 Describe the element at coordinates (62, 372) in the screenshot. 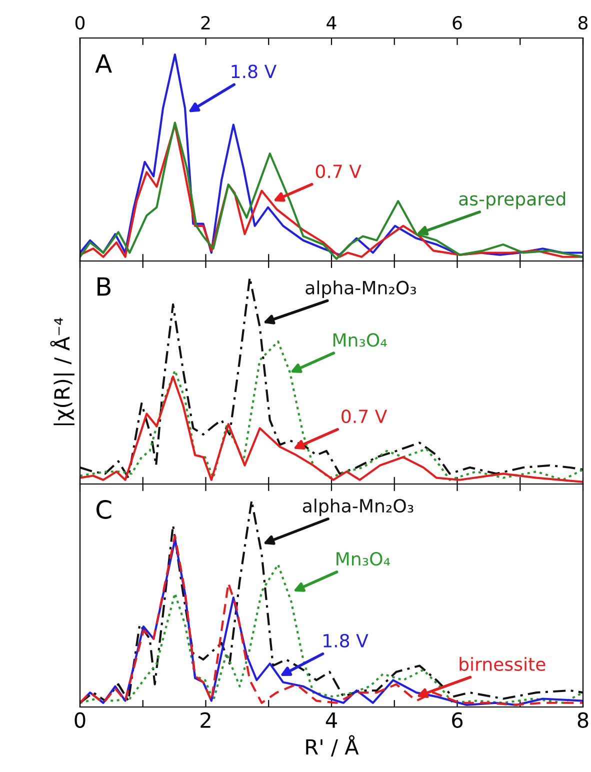

I see `y-axis-title: |χ(R)| / Å⁻⁴` at that location.